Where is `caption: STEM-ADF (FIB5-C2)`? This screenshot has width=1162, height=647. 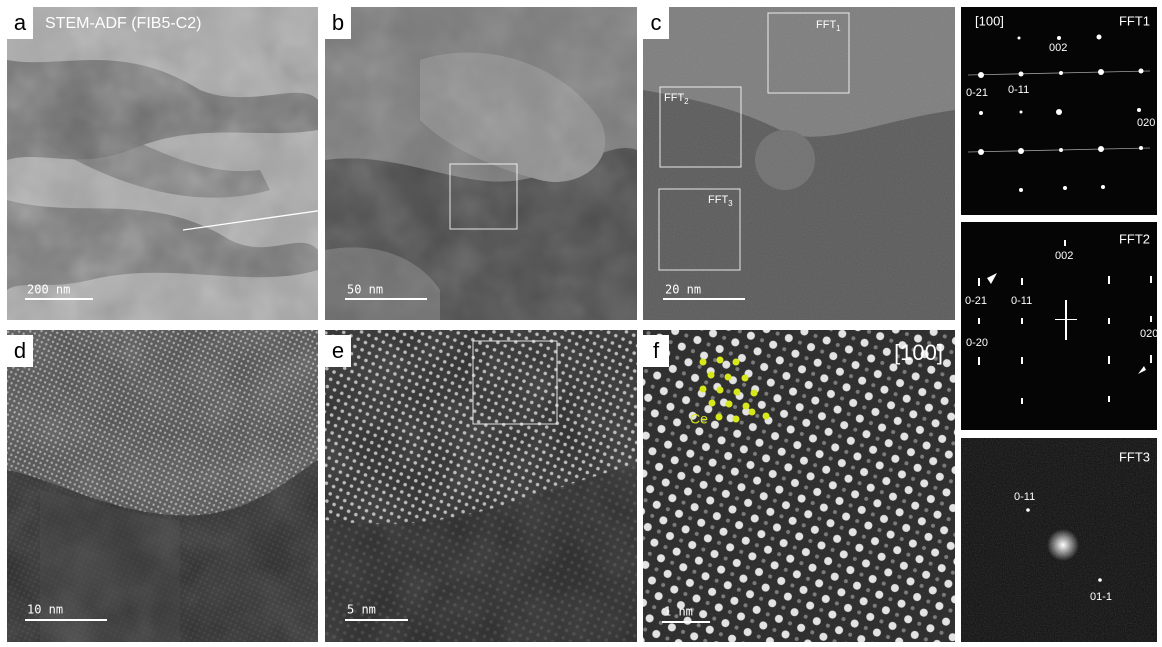
caption: STEM-ADF (FIB5-C2) is located at coordinates (123, 23).